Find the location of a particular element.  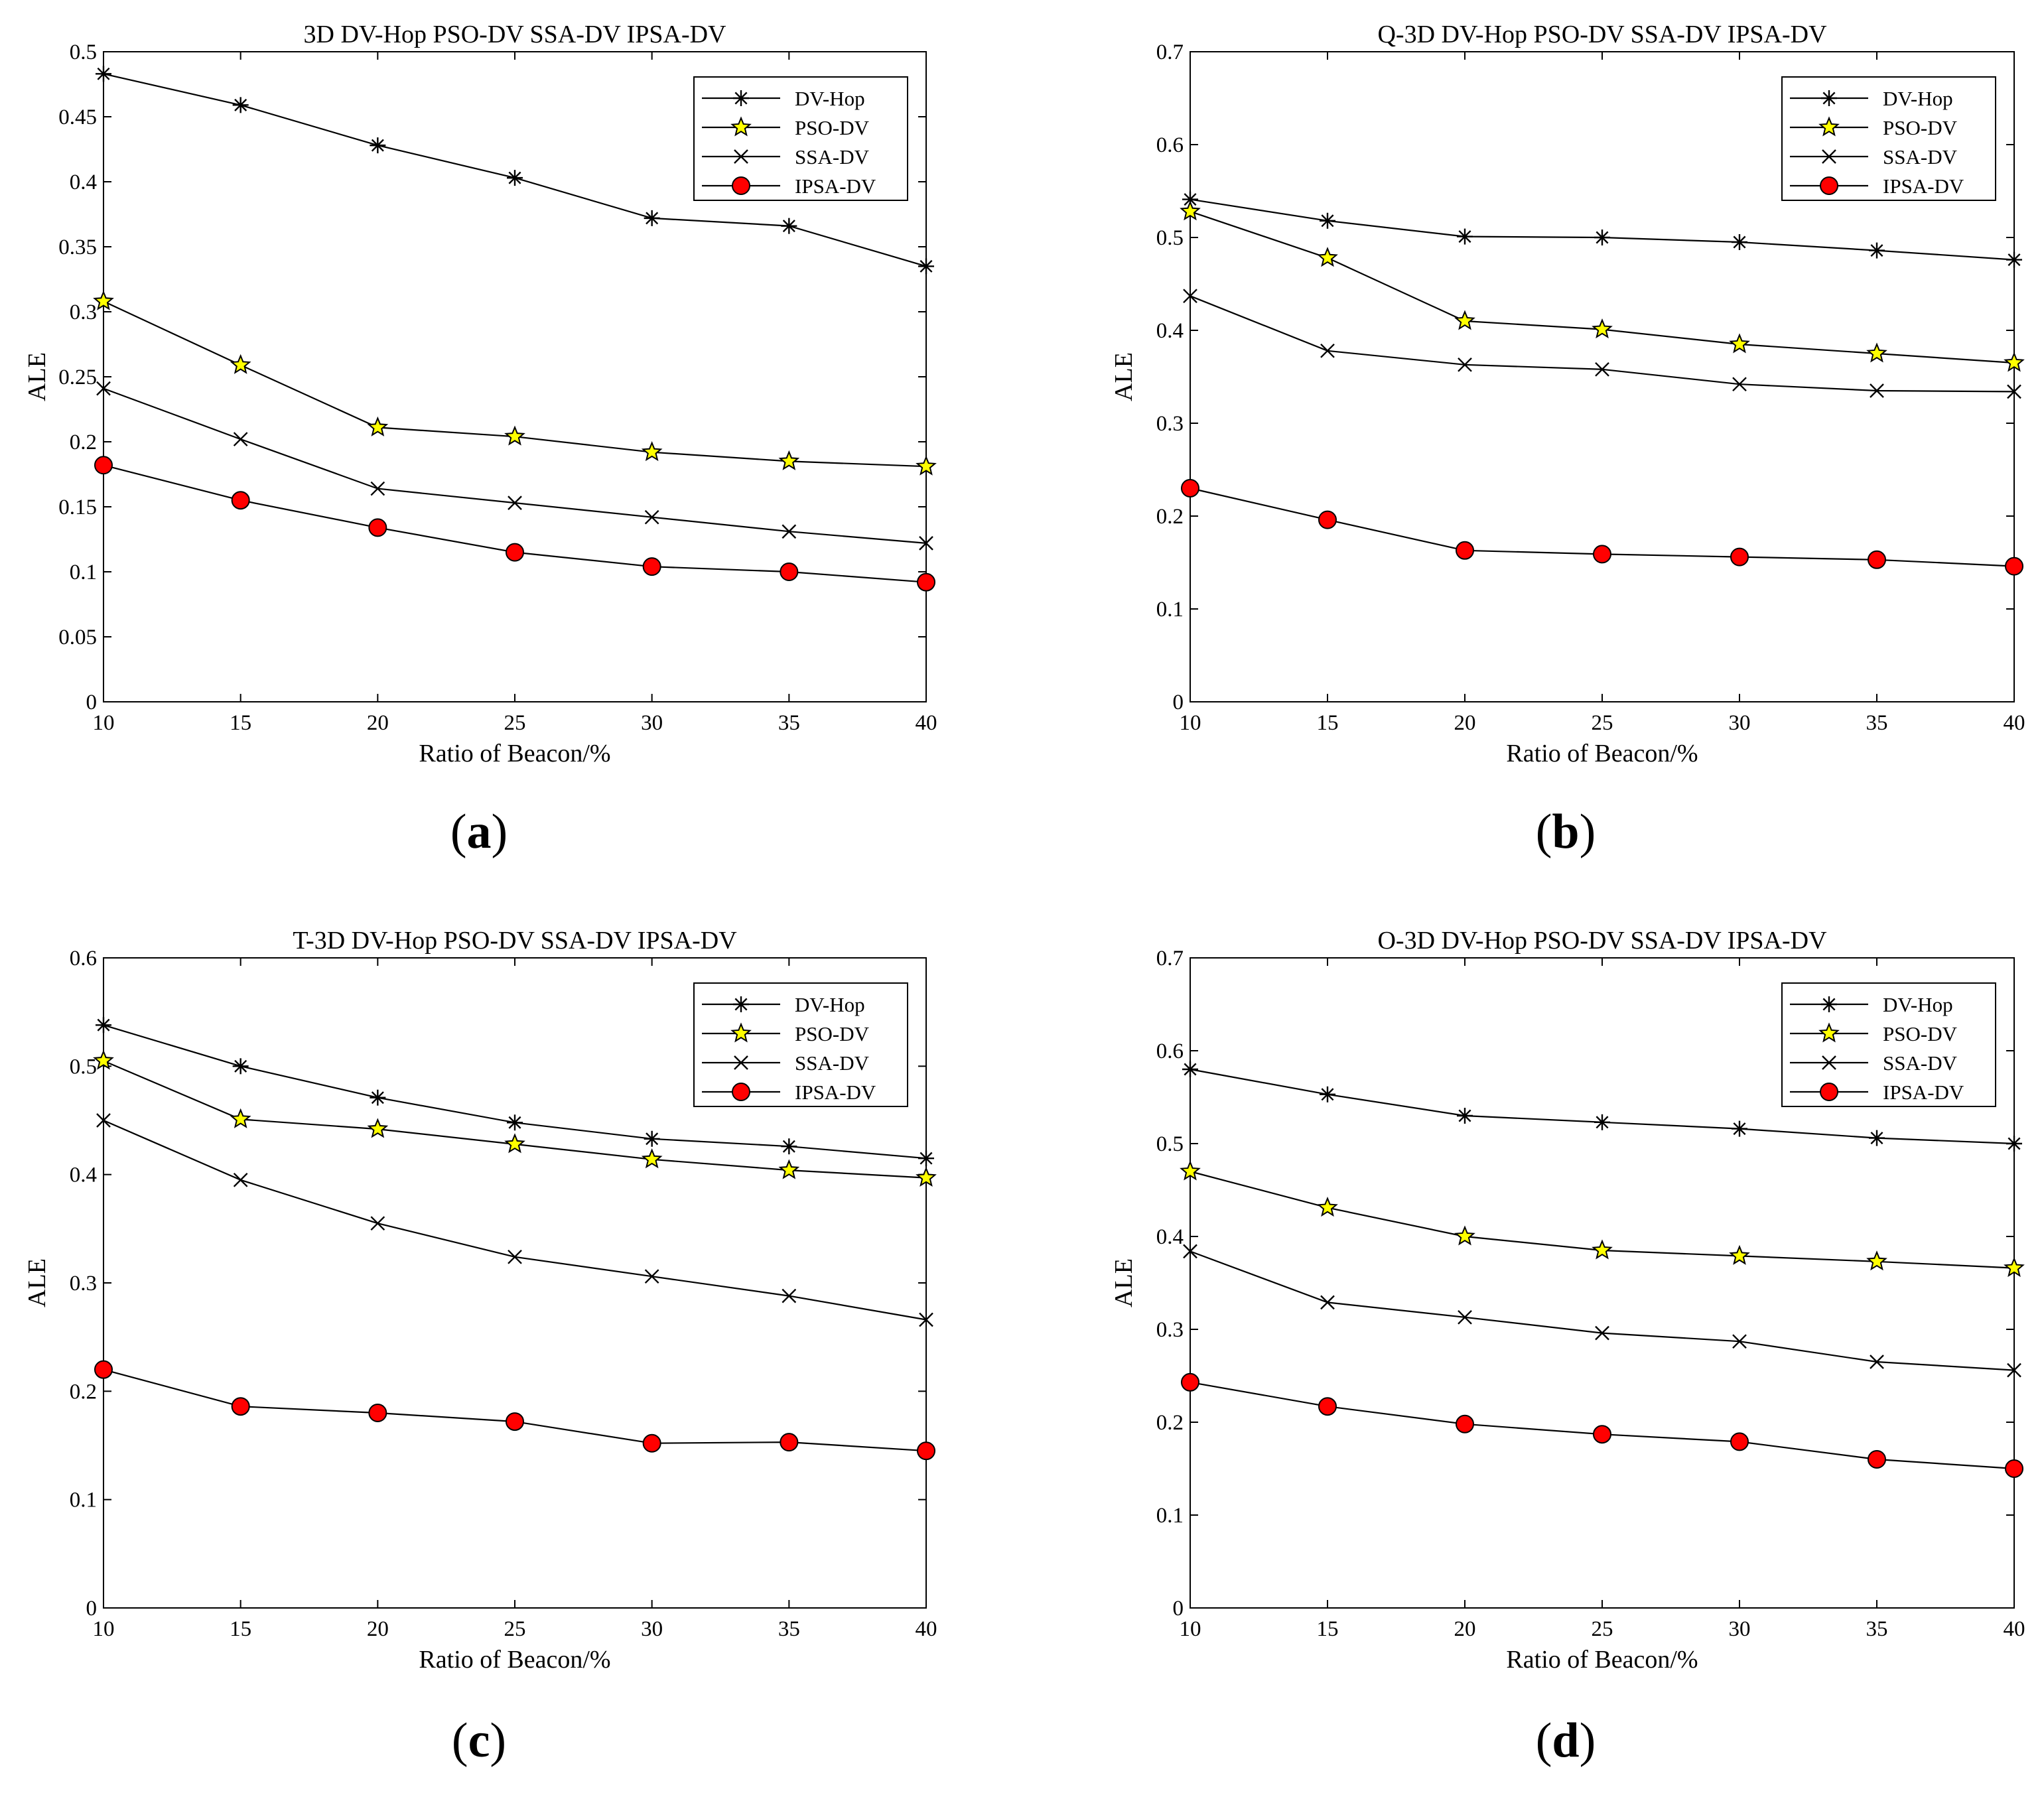

chart-title-a: 3D DV-Hop PSO-DV SSA-DV IPSA-DV is located at coordinates (515, 34).